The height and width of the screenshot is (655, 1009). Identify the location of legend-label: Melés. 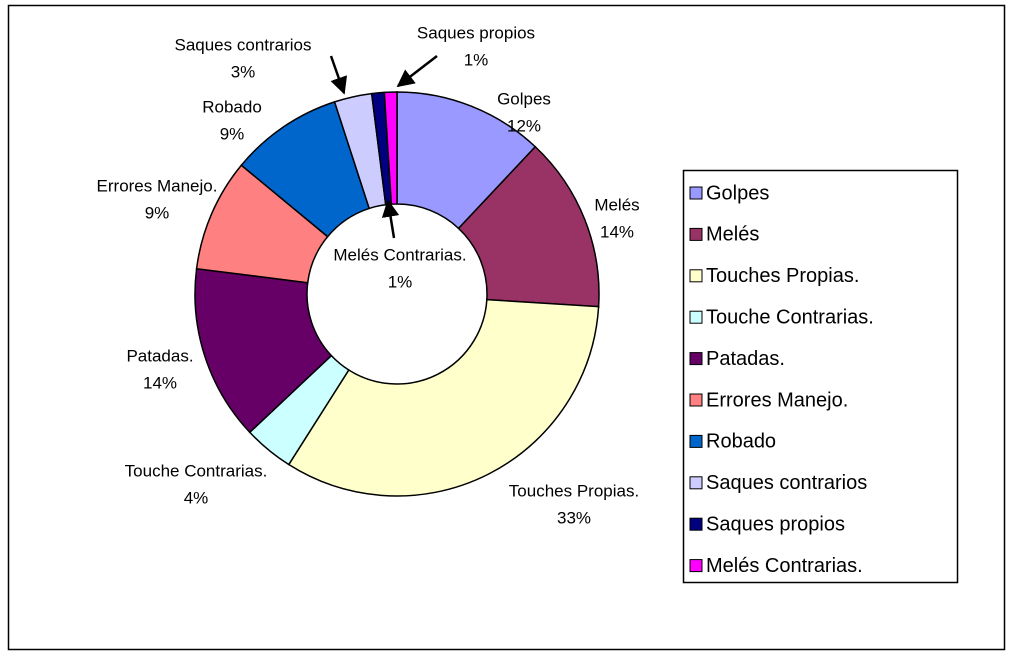
(732, 235).